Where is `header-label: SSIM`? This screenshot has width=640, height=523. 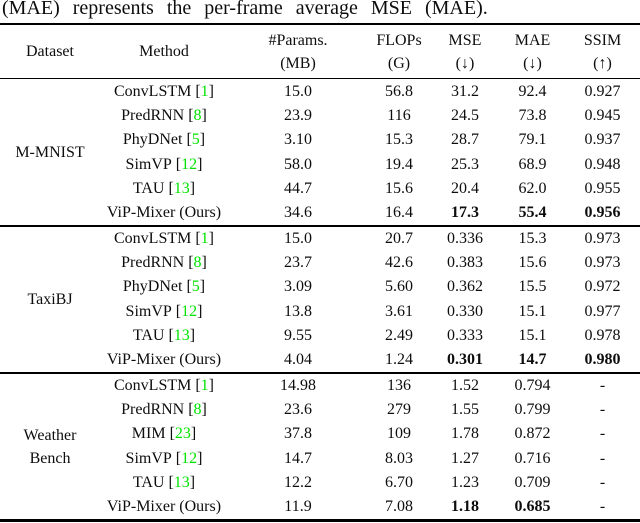 header-label: SSIM is located at coordinates (602, 40).